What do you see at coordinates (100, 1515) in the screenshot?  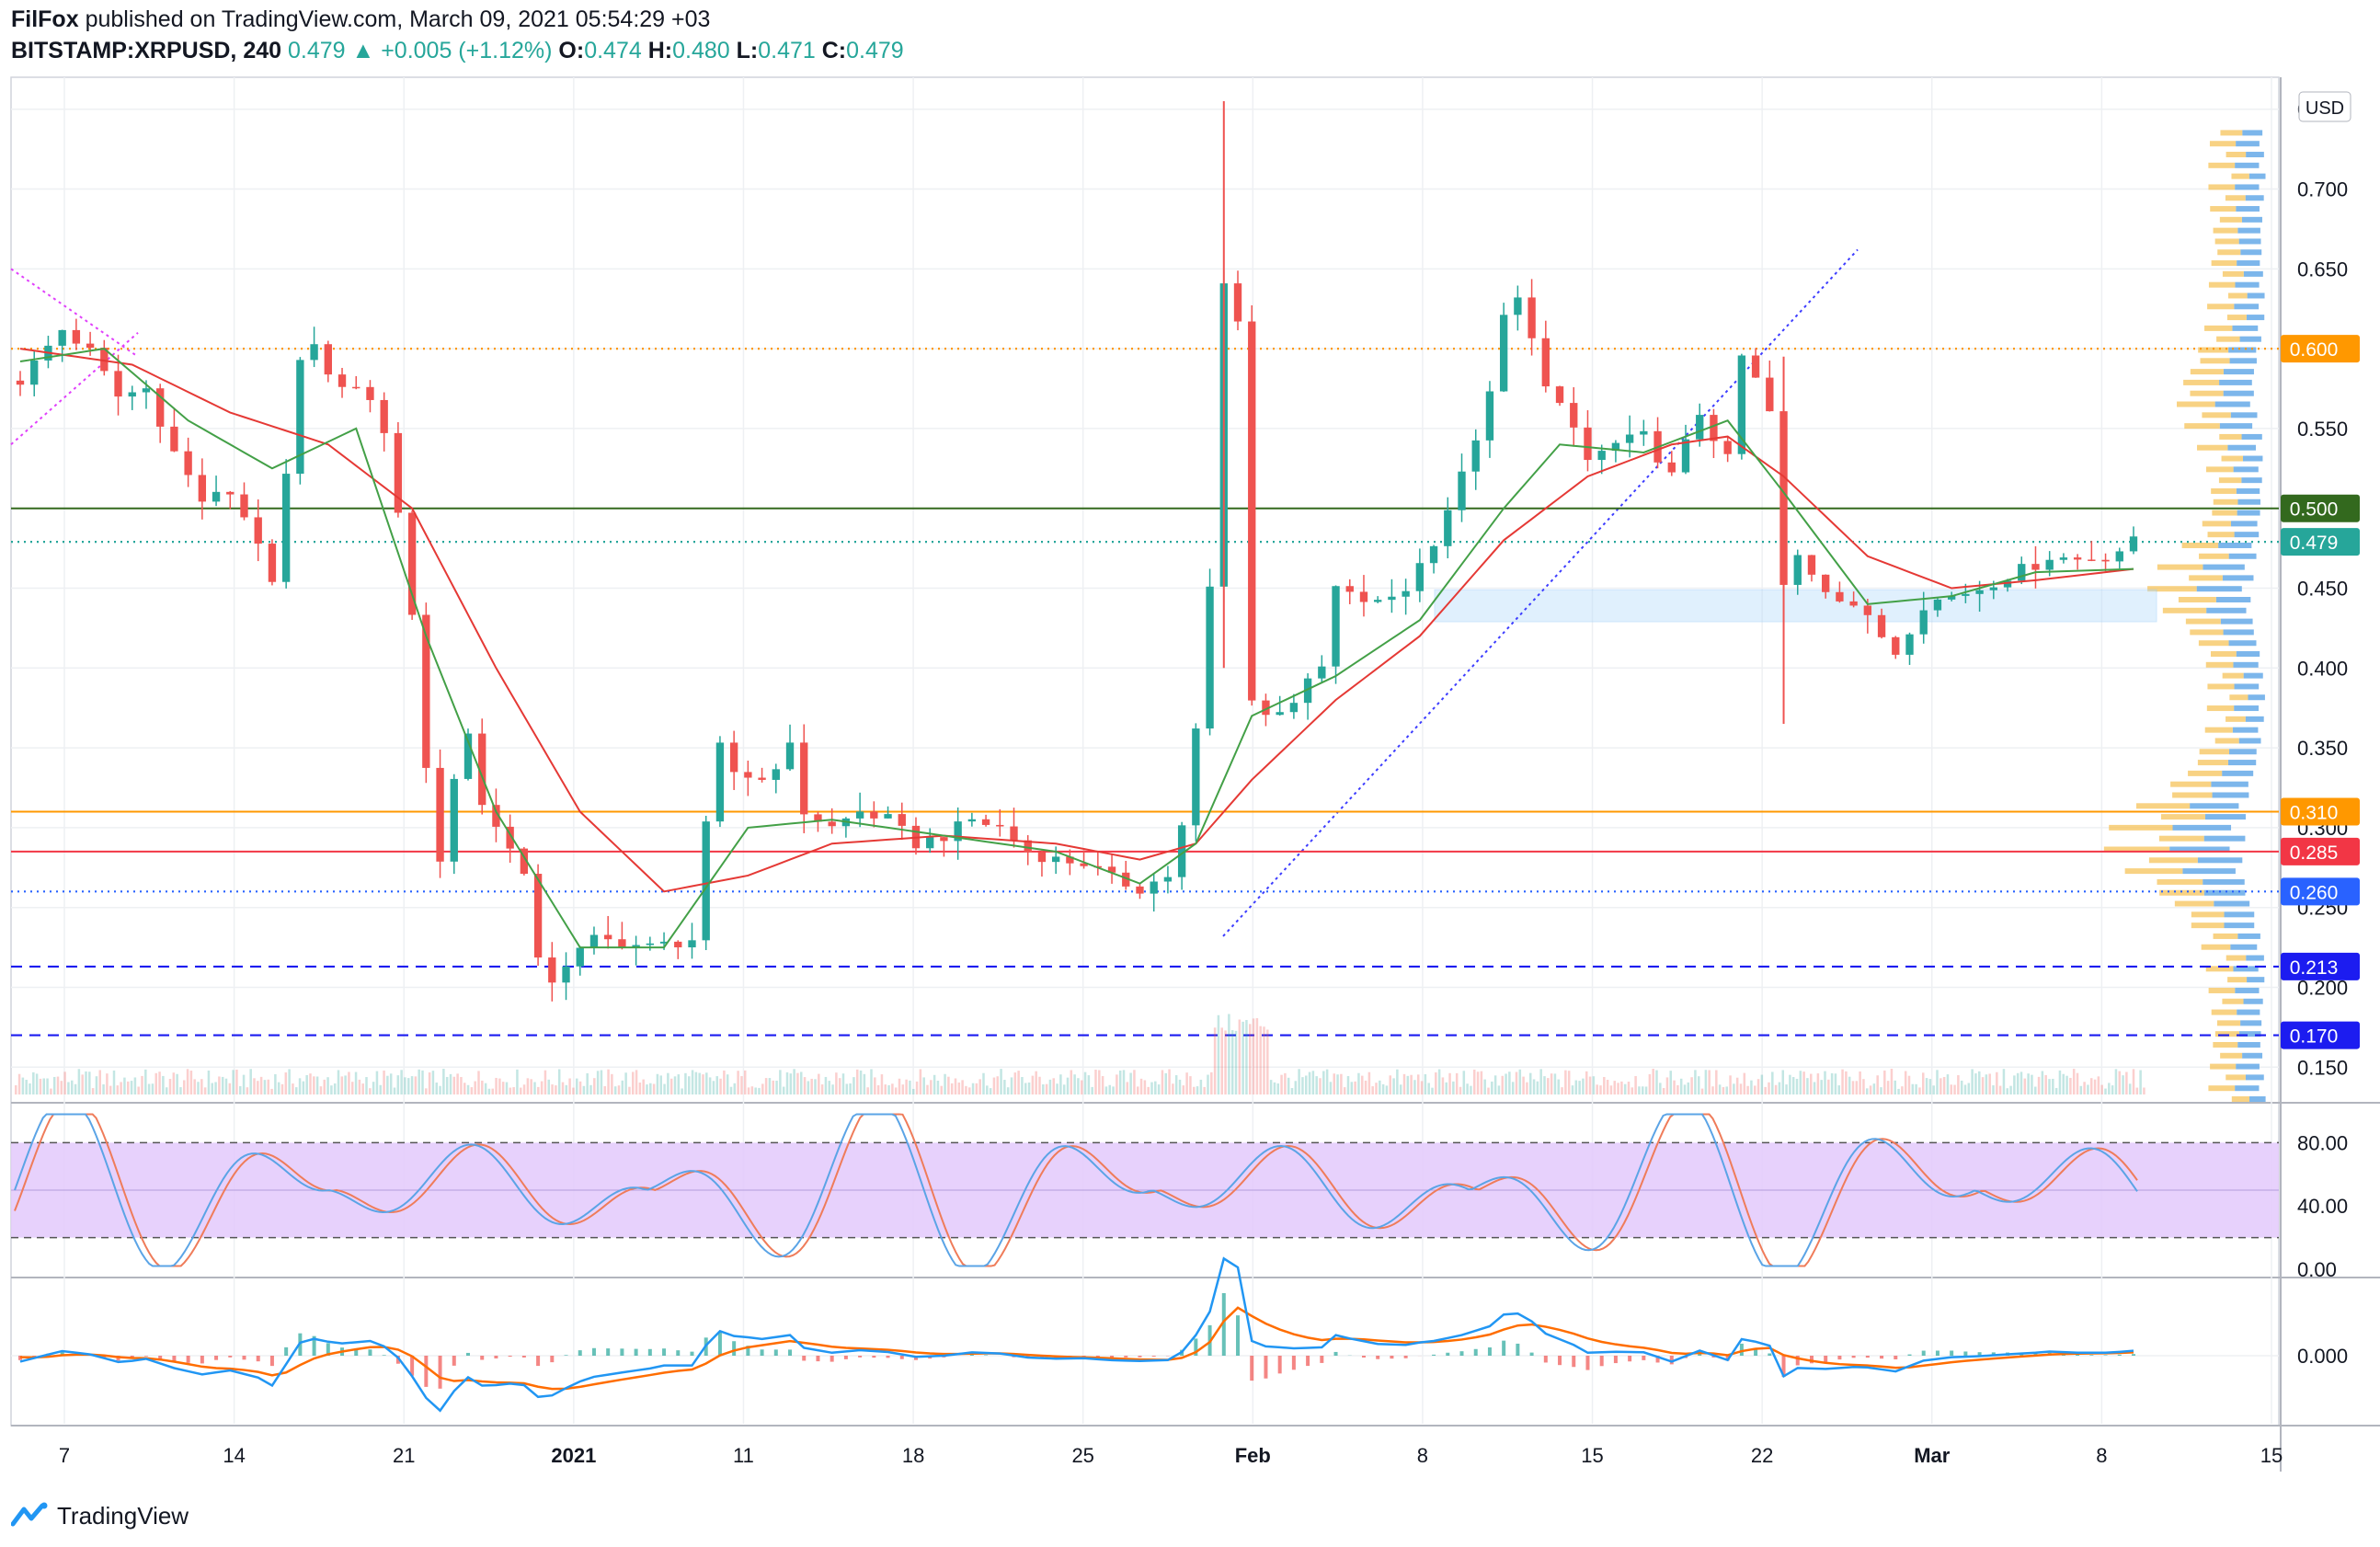 I see `tradingview-logo: TradingView` at bounding box center [100, 1515].